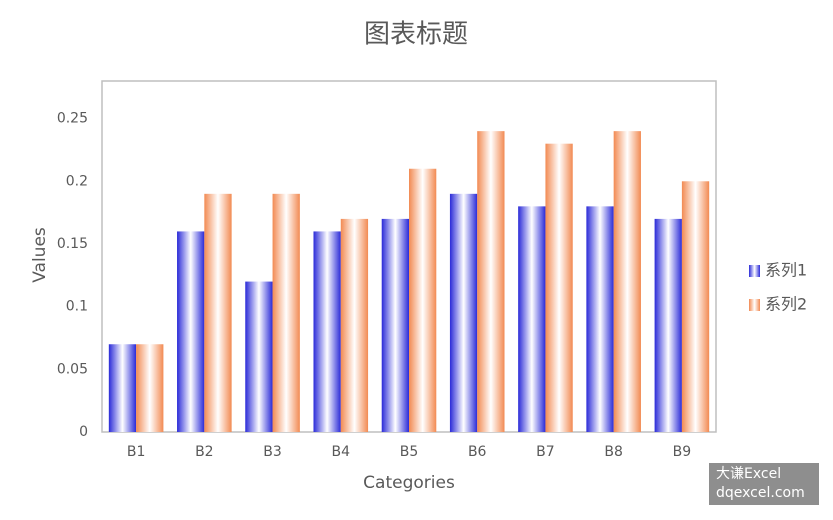 The height and width of the screenshot is (520, 833). Describe the element at coordinates (416, 35) in the screenshot. I see `chart-title: 图表标题` at that location.